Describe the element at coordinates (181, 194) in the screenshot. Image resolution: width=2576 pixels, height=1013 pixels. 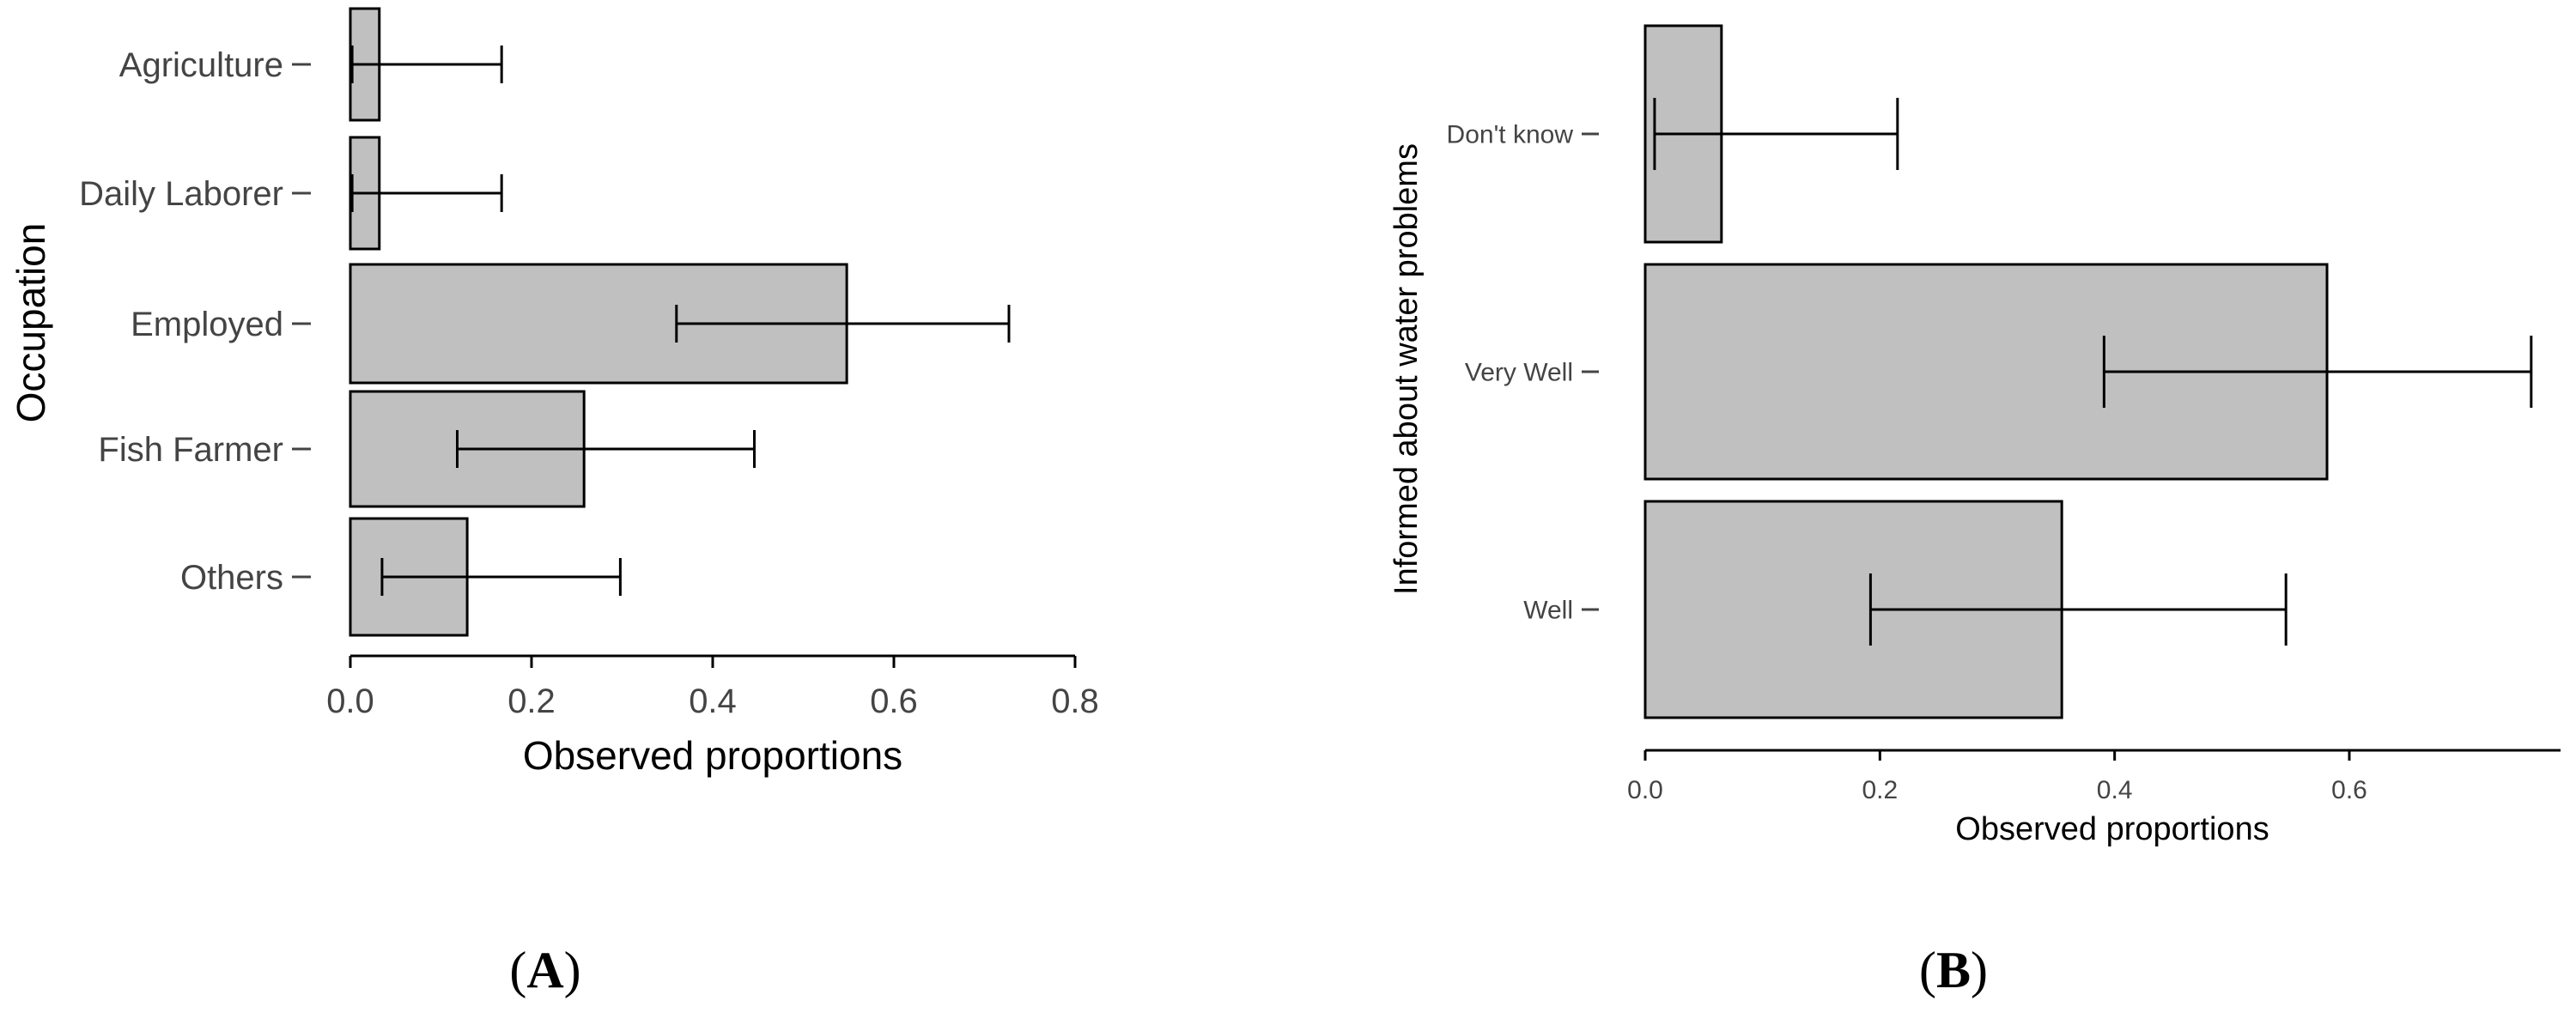
I see `panel-a-category-label-daily-laborer: Daily Laborer` at that location.